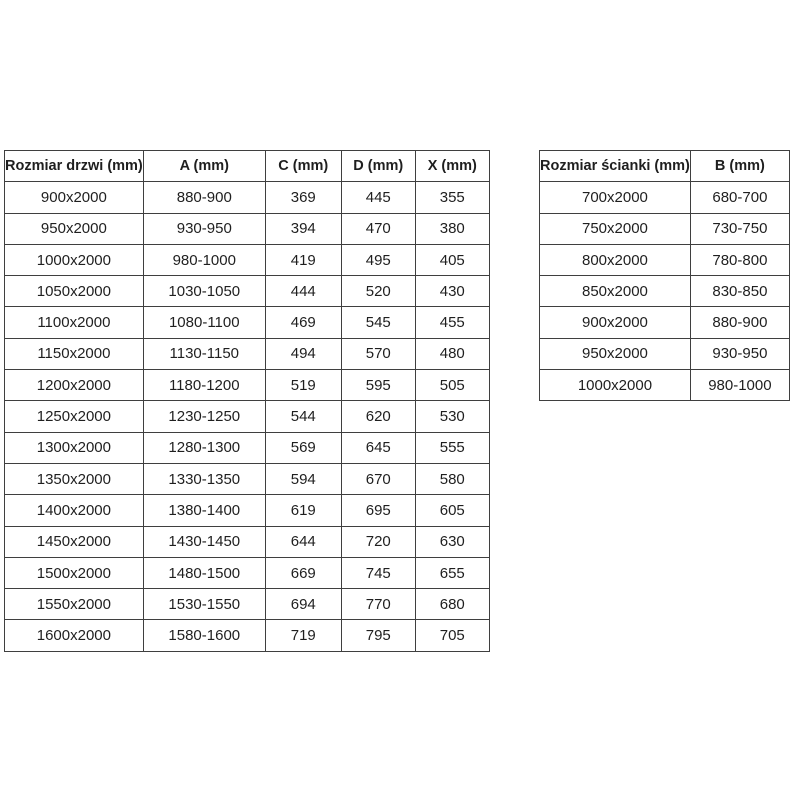  What do you see at coordinates (247, 447) in the screenshot?
I see `table-row: 1300x2000 1280-1300 569 645 555` at bounding box center [247, 447].